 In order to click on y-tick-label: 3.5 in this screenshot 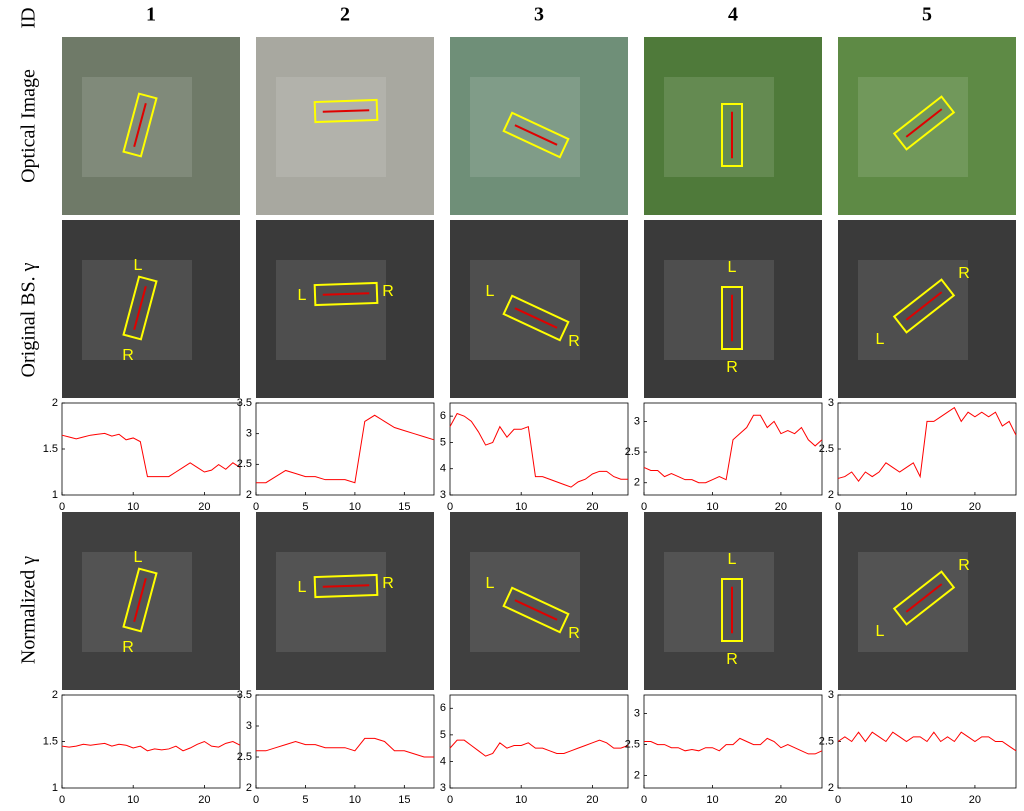, I will do `click(244, 695)`.